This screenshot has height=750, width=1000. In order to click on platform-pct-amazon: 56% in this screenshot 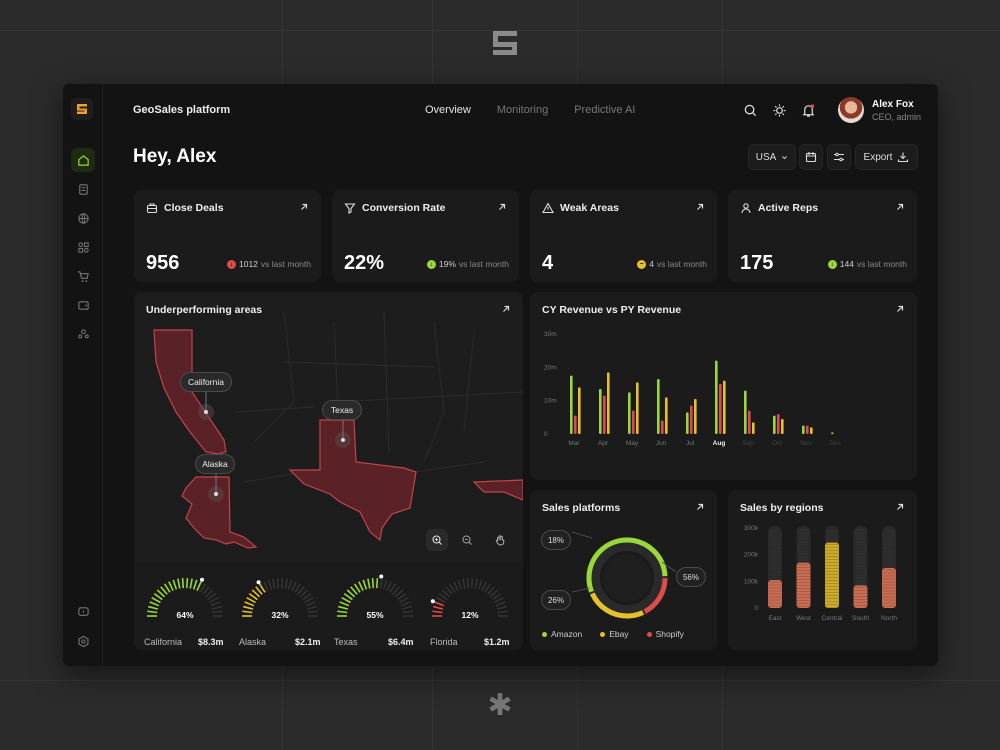, I will do `click(691, 577)`.